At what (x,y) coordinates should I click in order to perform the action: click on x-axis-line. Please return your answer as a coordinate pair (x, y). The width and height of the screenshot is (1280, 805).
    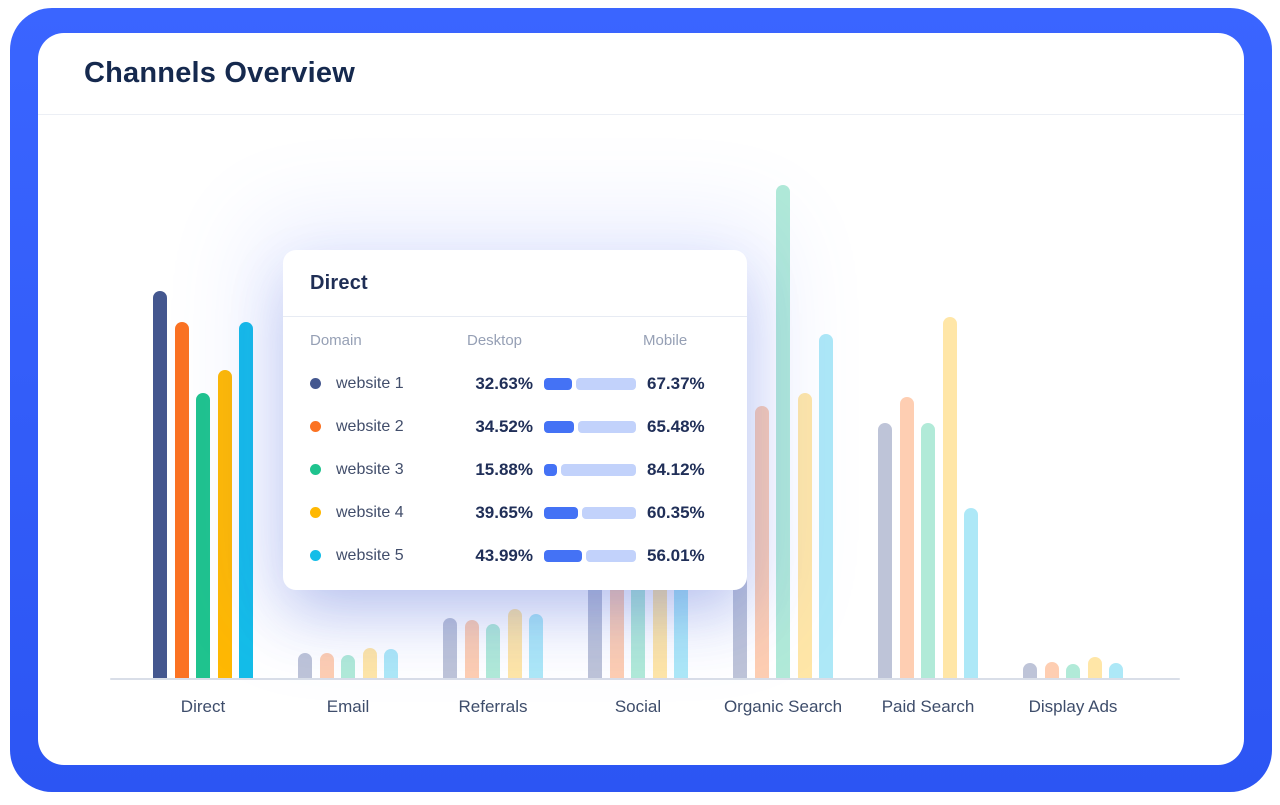
    Looking at the image, I should click on (645, 679).